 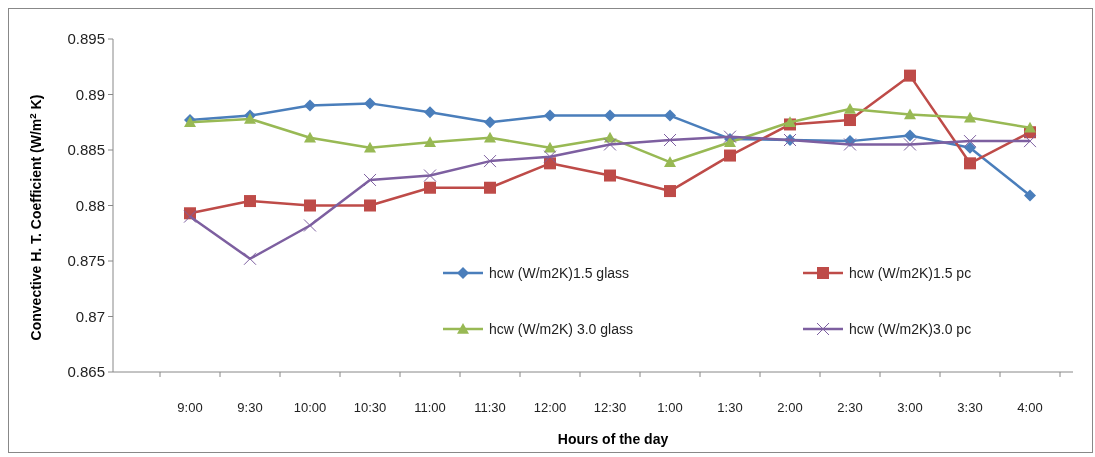 What do you see at coordinates (910, 272) in the screenshot?
I see `legend-label: hcw (W/m2K)1.5 pc` at bounding box center [910, 272].